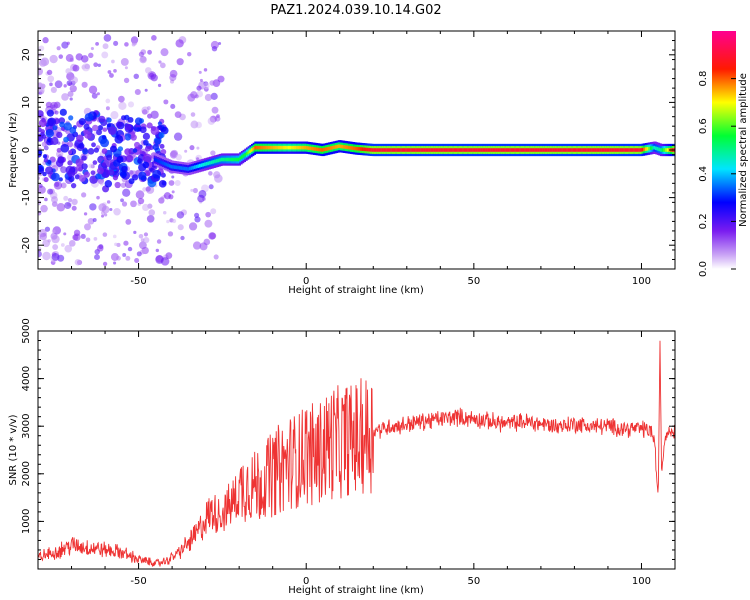  Describe the element at coordinates (356, 290) in the screenshot. I see `spectrogram-xlabel: Height of straight line (km)` at that location.